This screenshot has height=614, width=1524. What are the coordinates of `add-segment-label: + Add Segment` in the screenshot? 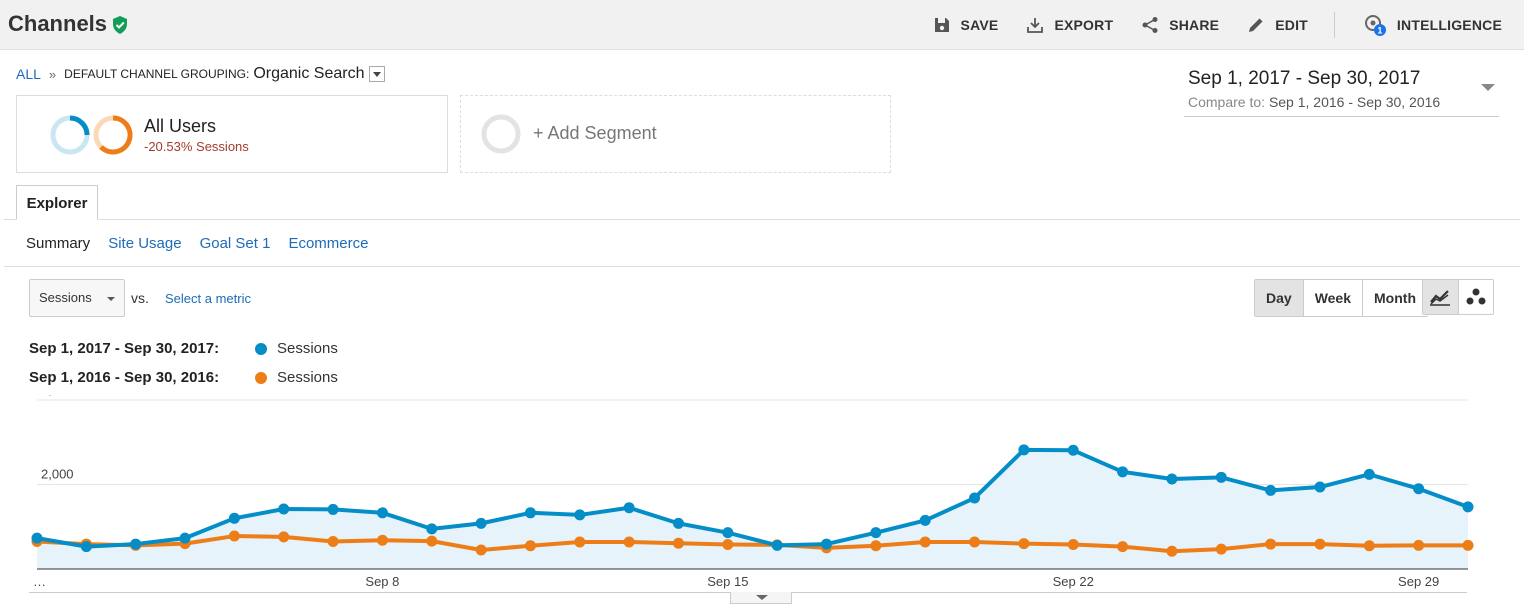 It's located at (595, 133).